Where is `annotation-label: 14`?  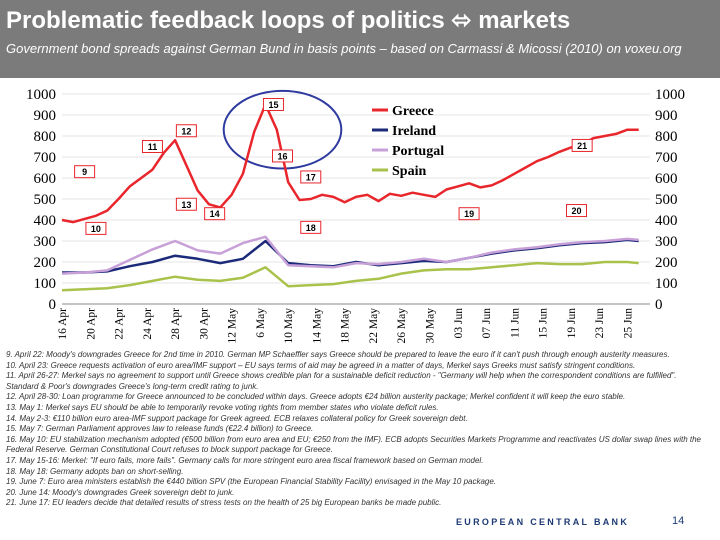
annotation-label: 14 is located at coordinates (215, 214).